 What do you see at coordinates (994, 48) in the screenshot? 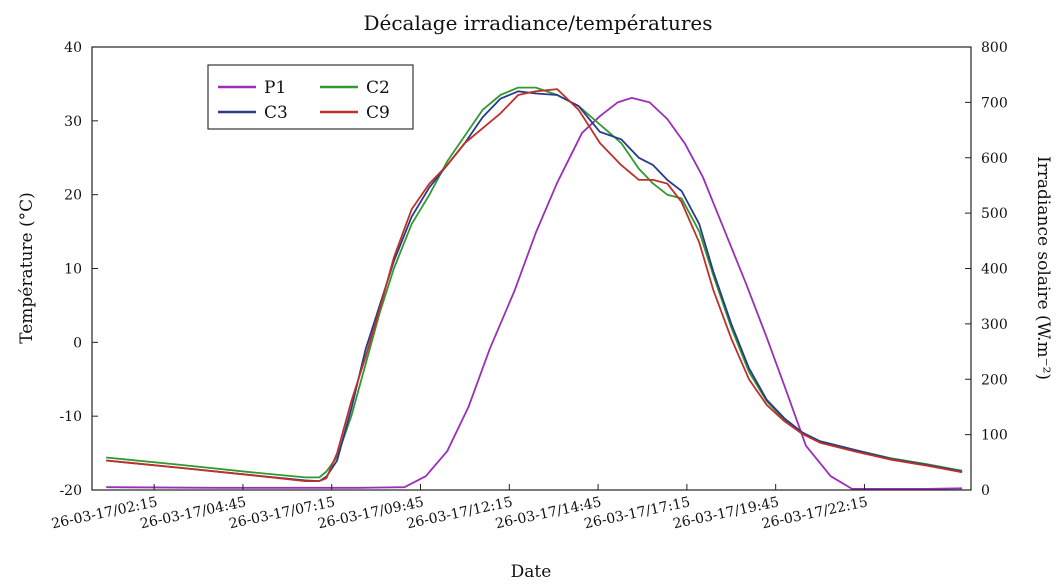
I see `y2-tick-label: 800` at bounding box center [994, 48].